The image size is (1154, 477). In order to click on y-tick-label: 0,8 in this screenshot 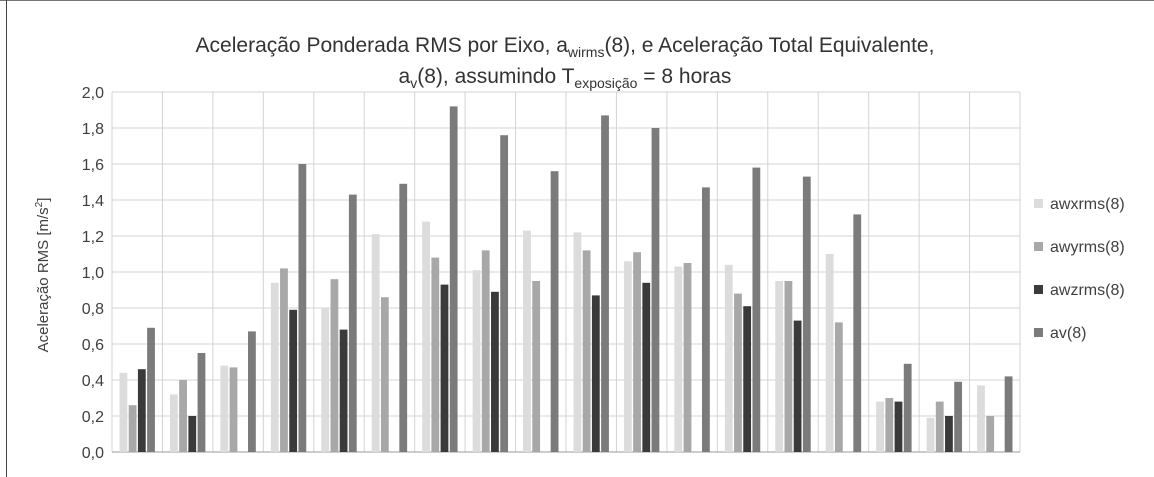, I will do `click(93, 309)`.